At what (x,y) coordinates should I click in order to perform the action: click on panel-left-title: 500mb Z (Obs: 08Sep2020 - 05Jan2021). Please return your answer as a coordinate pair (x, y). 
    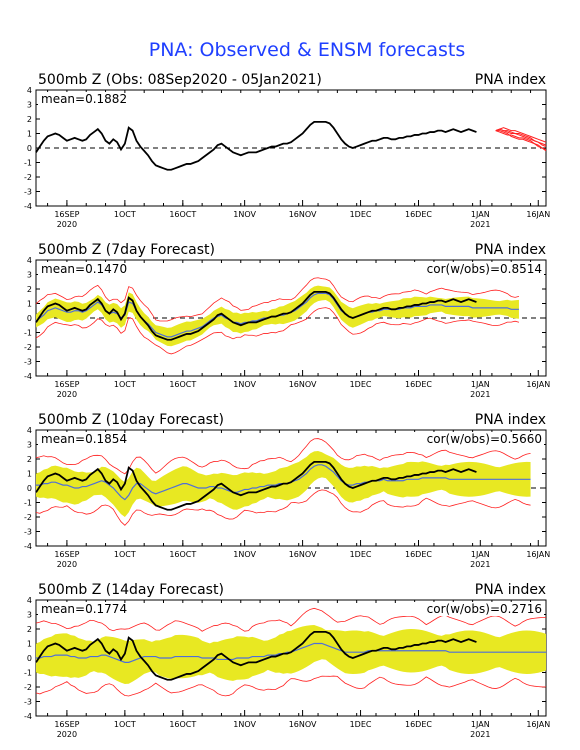
    Looking at the image, I should click on (180, 80).